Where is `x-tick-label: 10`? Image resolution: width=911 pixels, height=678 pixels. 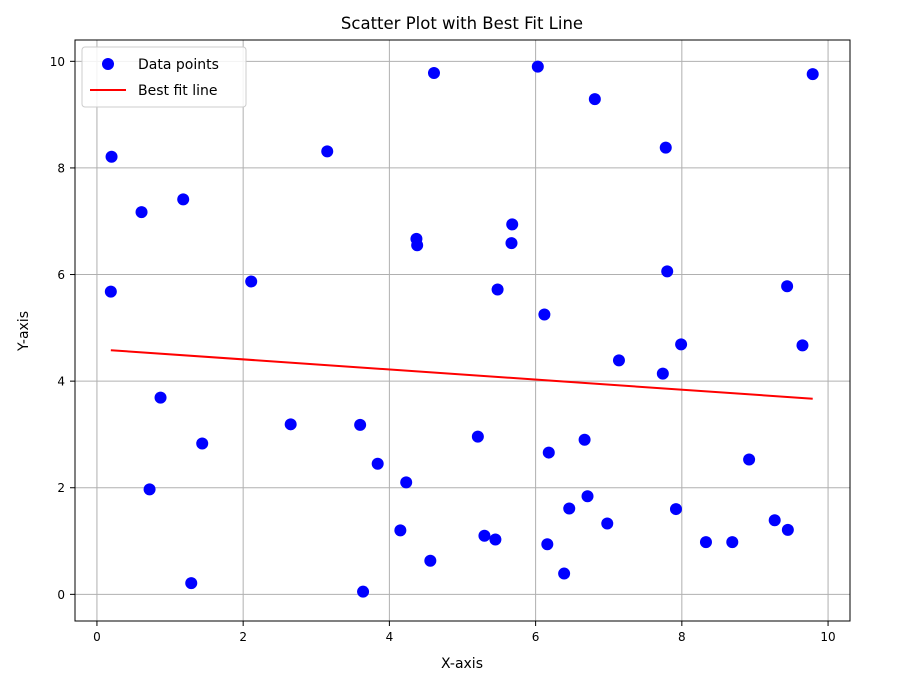
x-tick-label: 10 is located at coordinates (827, 637).